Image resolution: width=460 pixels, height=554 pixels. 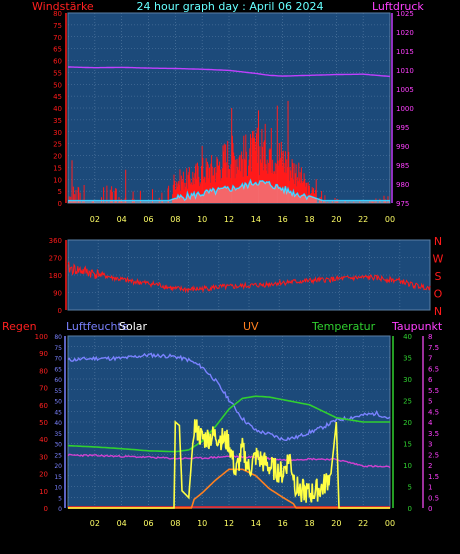 I want to click on humidity-tick-label: 40, so click(x=58, y=423).